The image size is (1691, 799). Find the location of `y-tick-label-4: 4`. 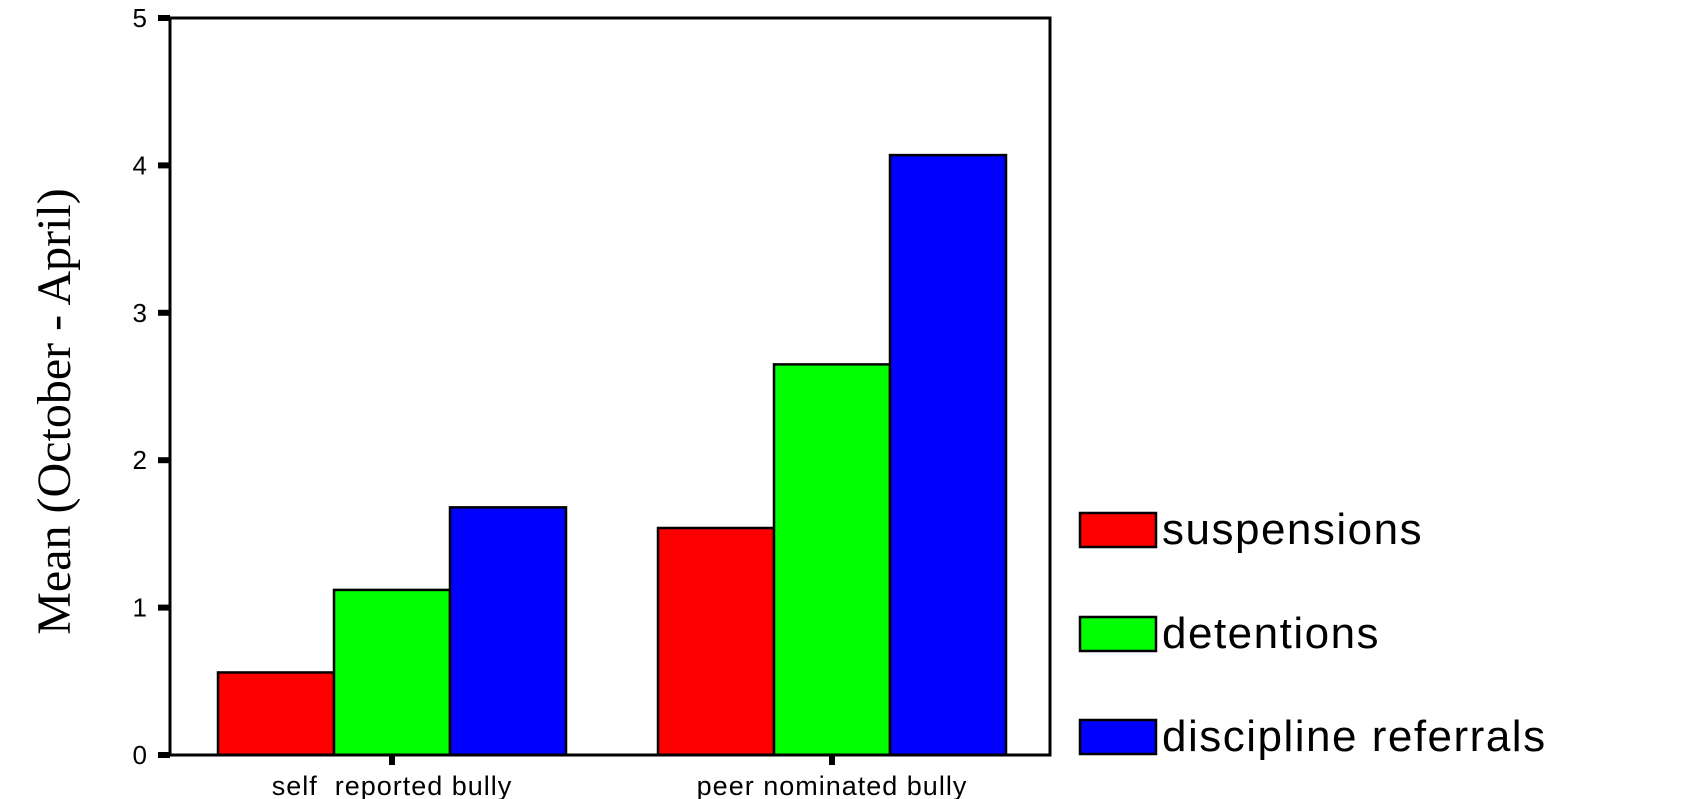

y-tick-label-4: 4 is located at coordinates (140, 165).